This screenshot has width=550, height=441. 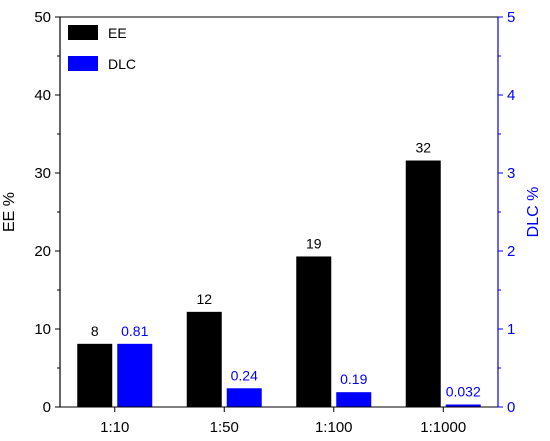 What do you see at coordinates (117, 33) in the screenshot?
I see `legend-label-ee: EE` at bounding box center [117, 33].